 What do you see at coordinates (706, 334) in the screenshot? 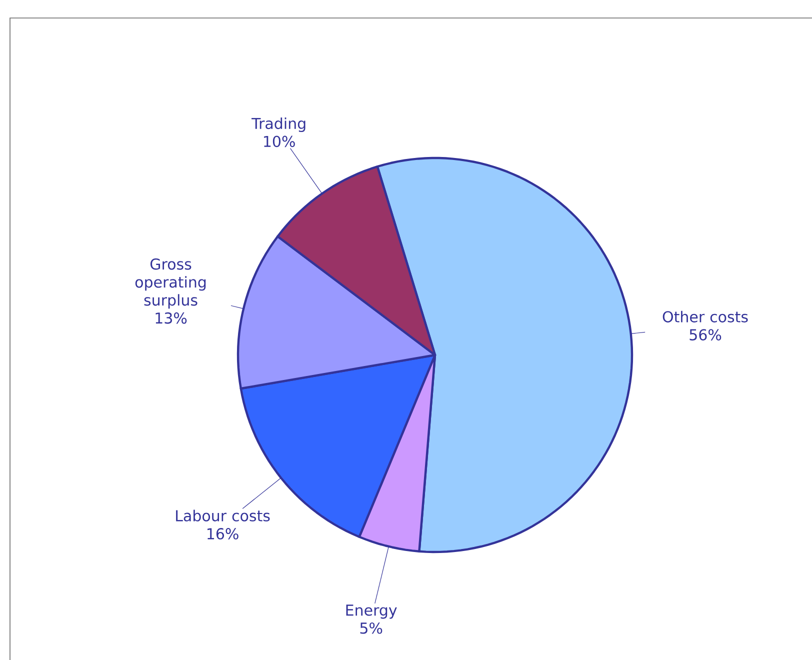
I see `data-label: 56%` at bounding box center [706, 334].